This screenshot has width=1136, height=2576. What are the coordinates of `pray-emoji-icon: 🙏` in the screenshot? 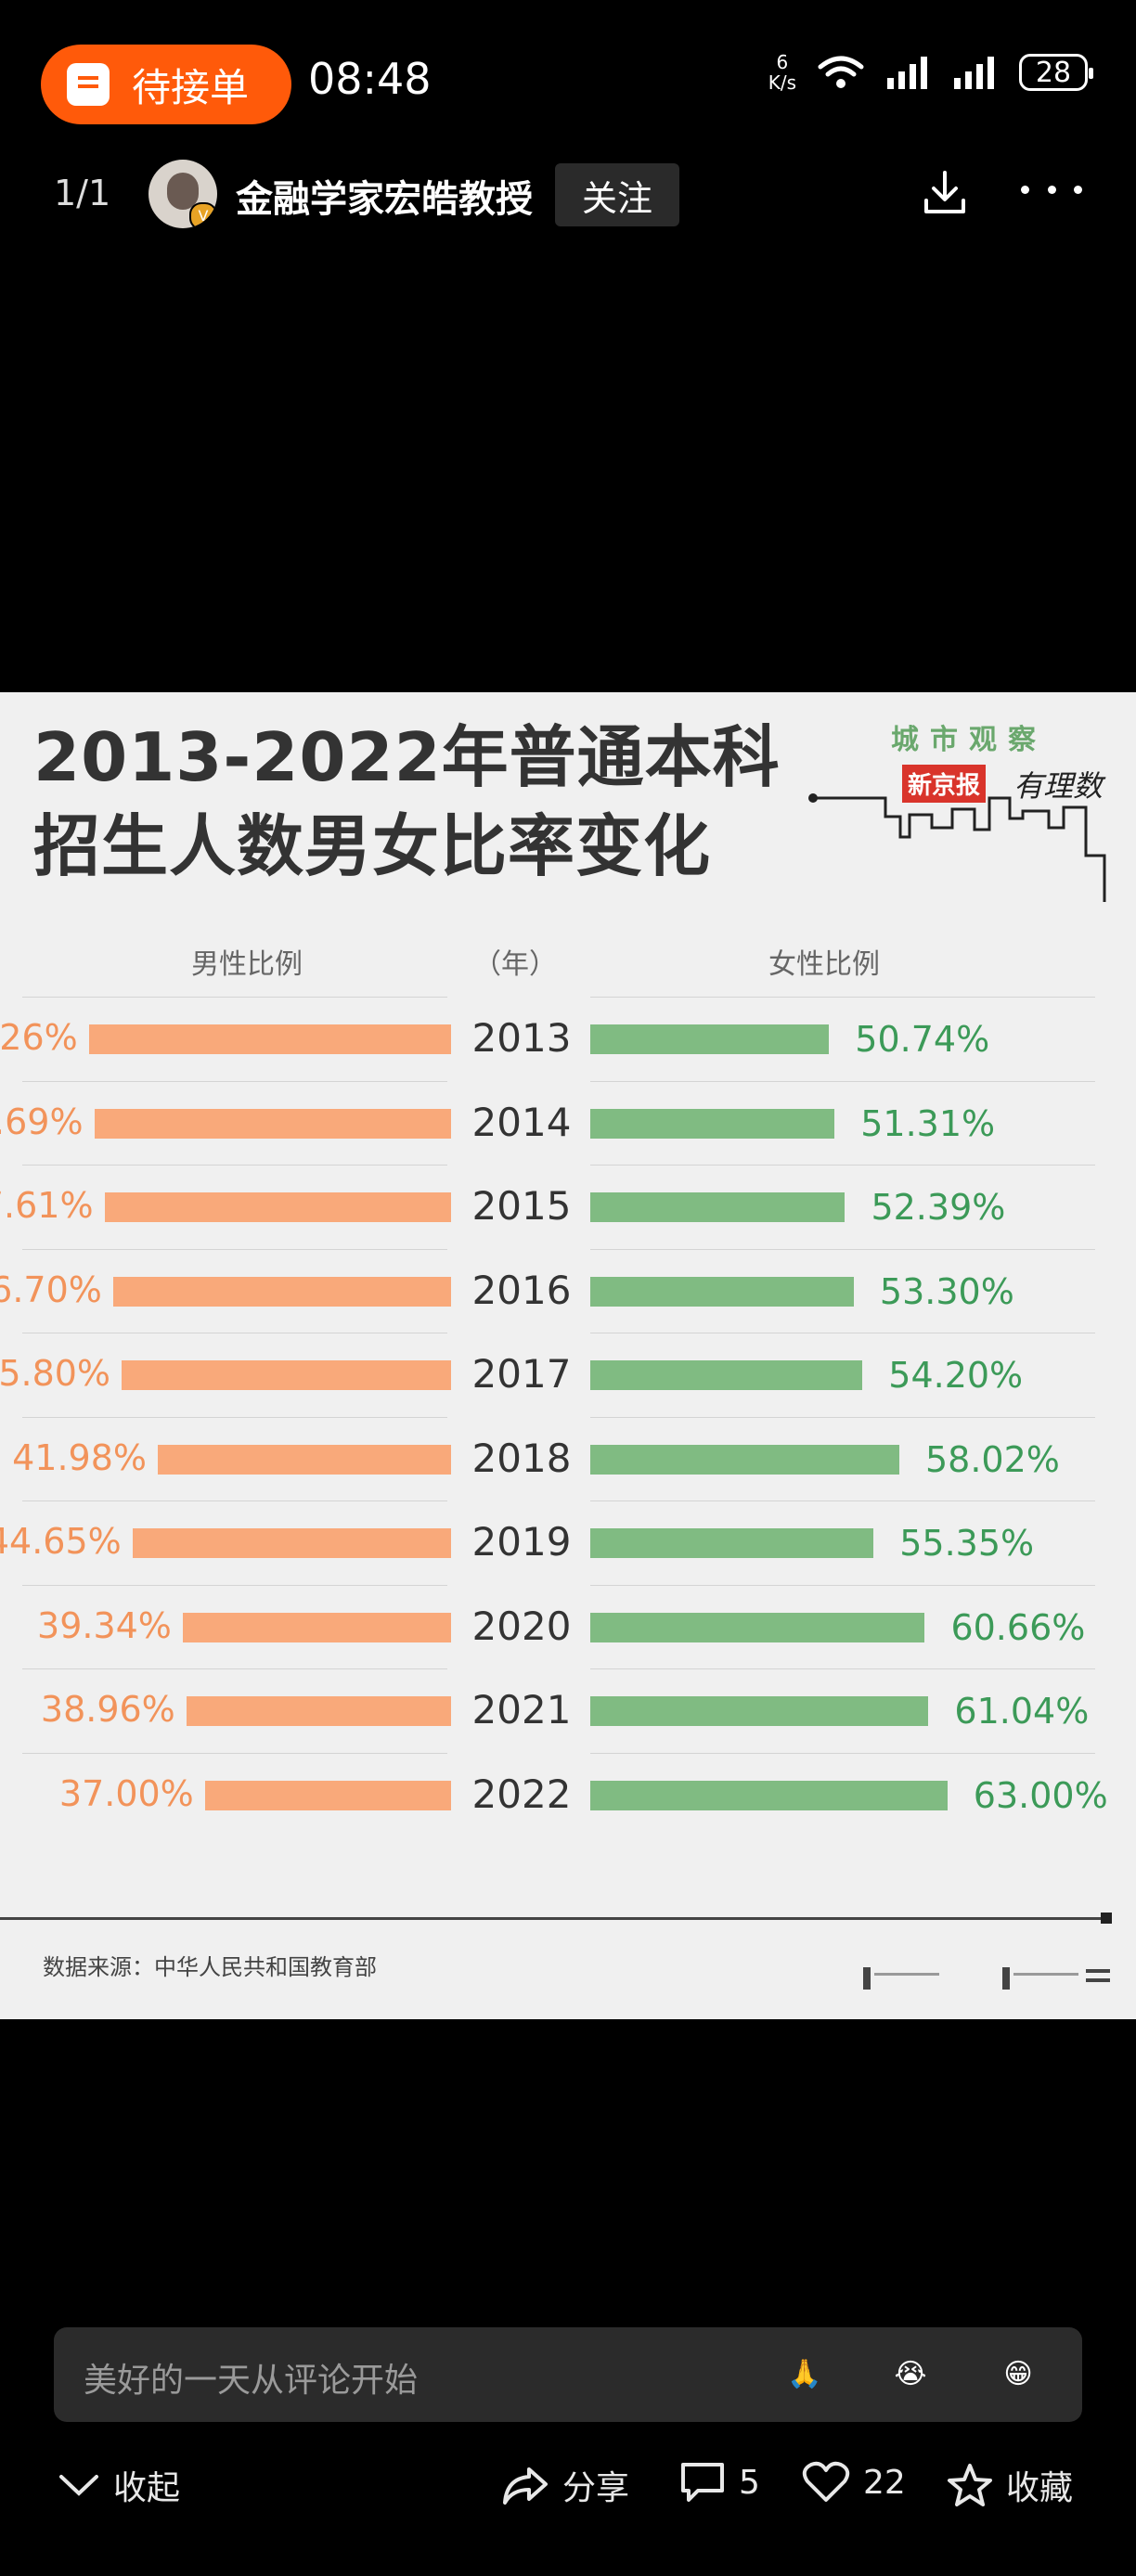 It's located at (804, 2374).